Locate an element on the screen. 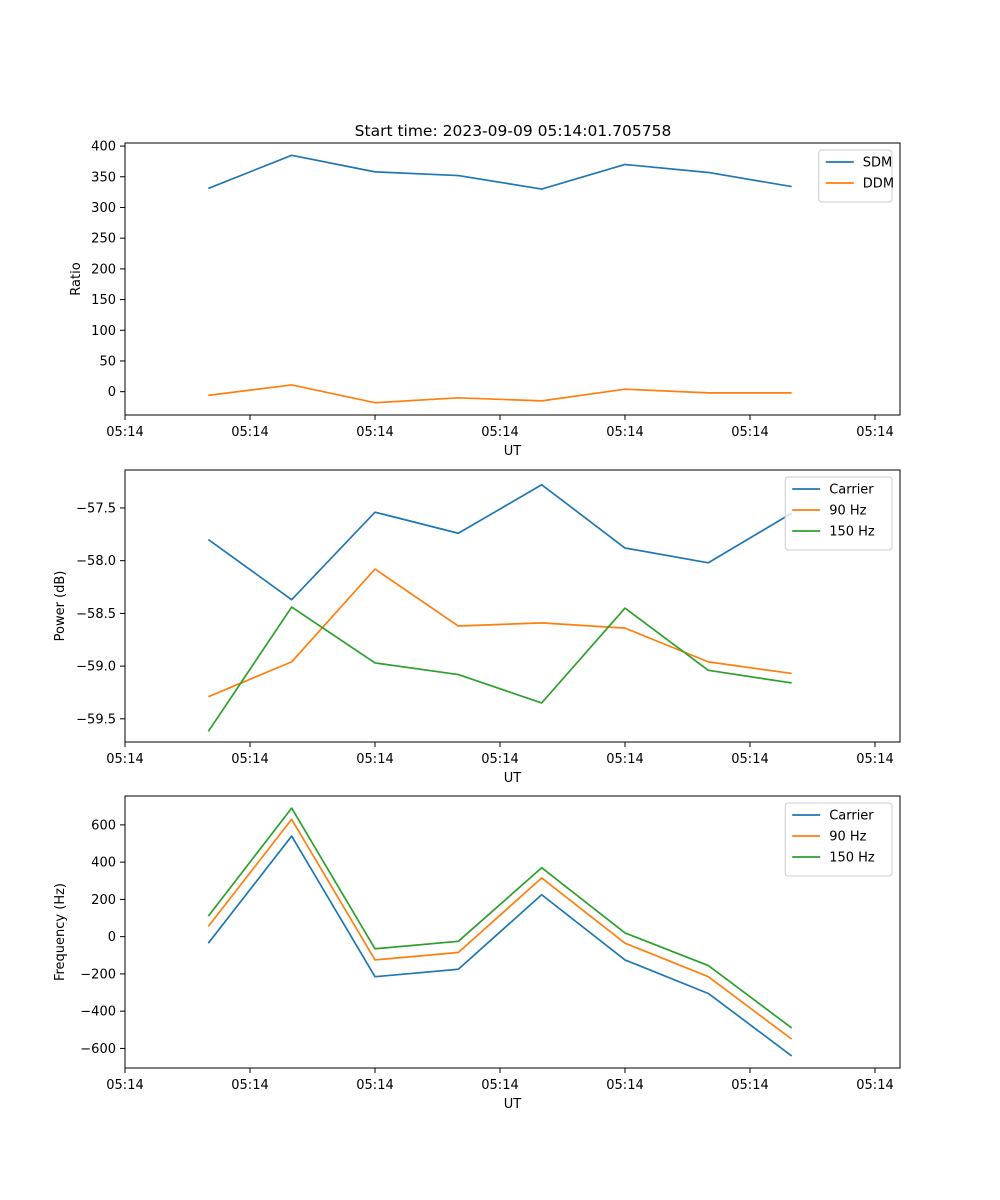  y-axis-label: Frequency (Hz) is located at coordinates (60, 932).